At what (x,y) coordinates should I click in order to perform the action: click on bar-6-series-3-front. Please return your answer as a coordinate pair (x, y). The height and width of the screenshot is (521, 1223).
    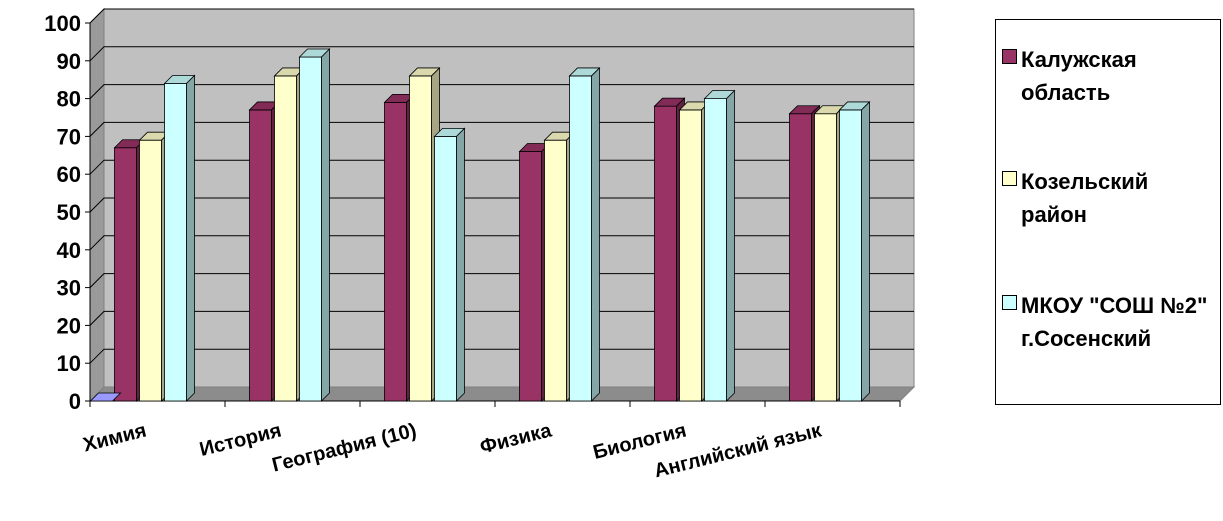
    Looking at the image, I should click on (850, 255).